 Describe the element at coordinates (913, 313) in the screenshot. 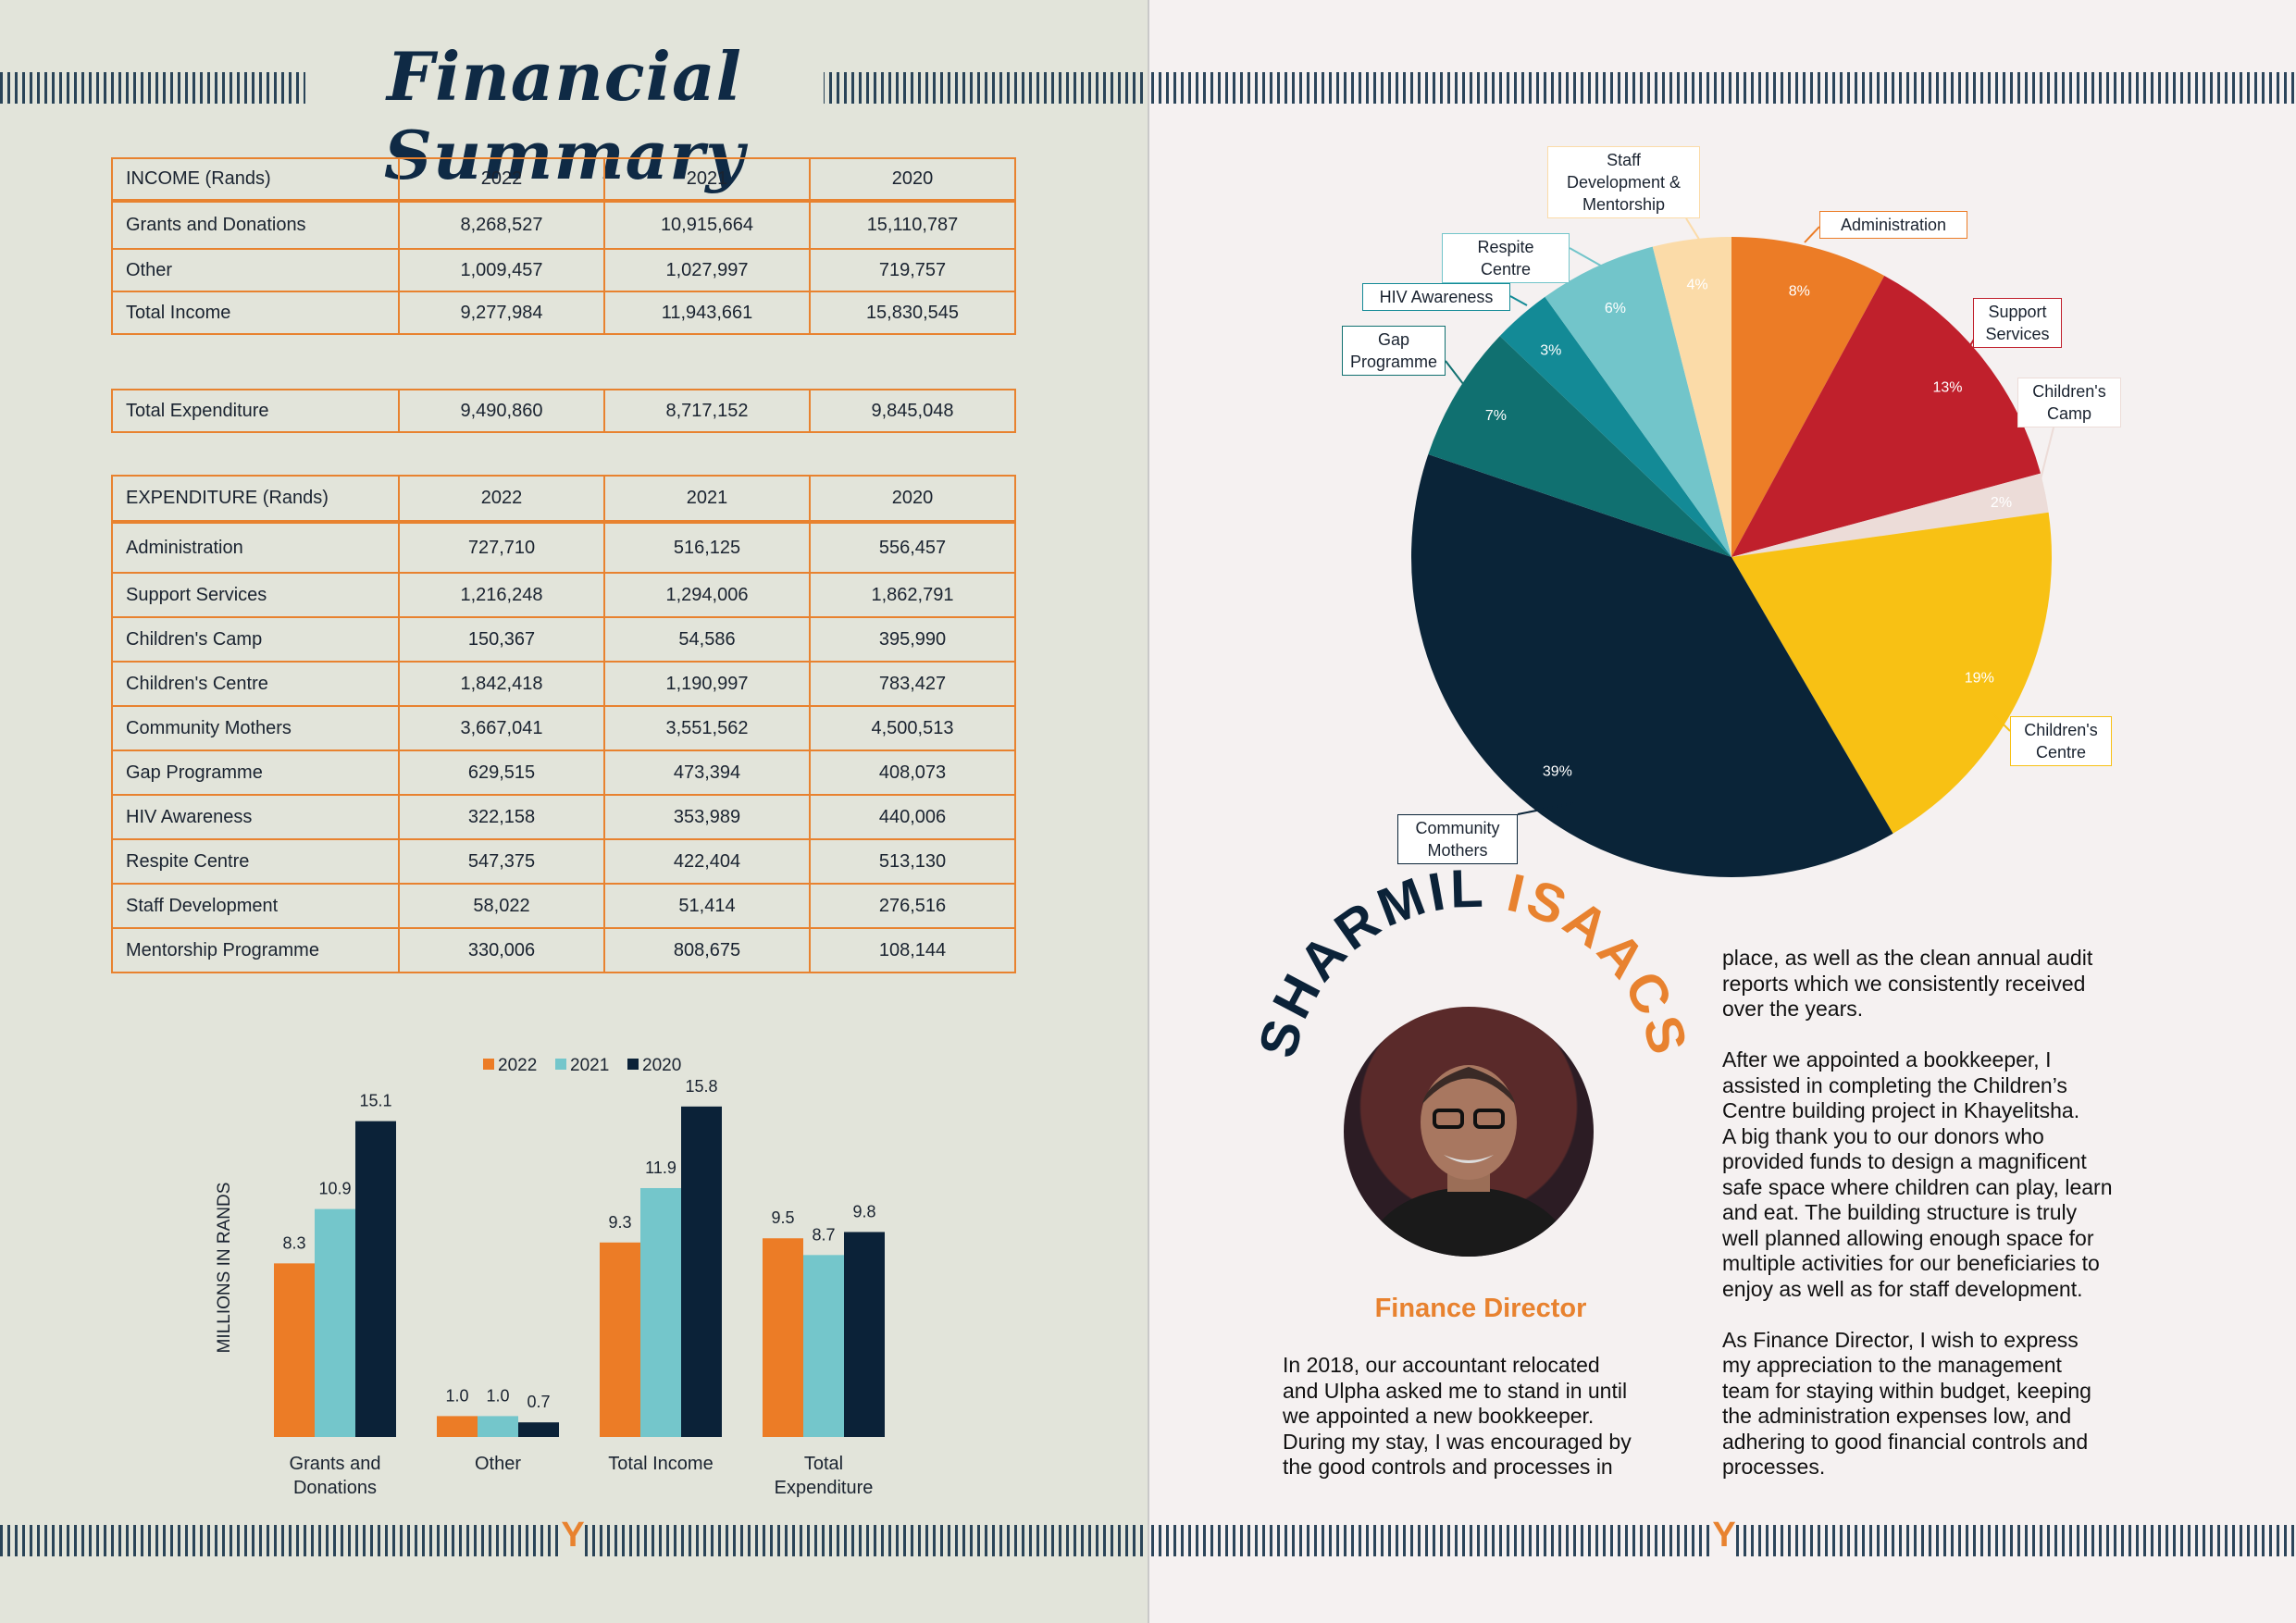

I see `table-cell: 15,830,545` at that location.